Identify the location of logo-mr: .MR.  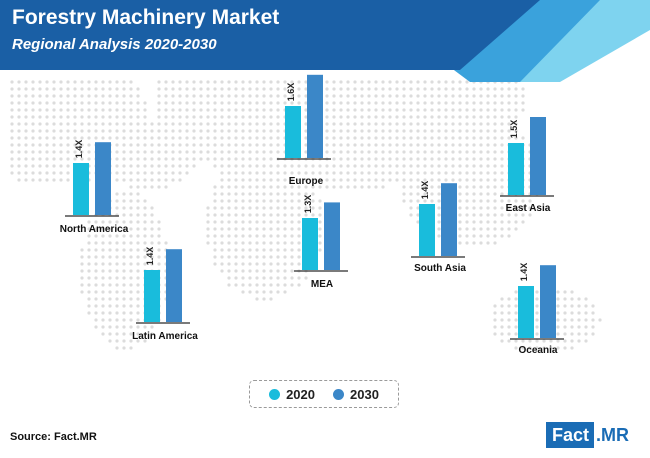
(613, 435).